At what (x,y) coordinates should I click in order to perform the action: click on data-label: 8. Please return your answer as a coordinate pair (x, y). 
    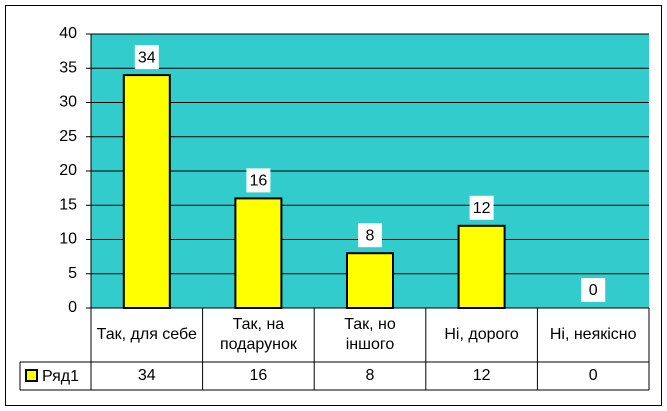
    Looking at the image, I should click on (370, 235).